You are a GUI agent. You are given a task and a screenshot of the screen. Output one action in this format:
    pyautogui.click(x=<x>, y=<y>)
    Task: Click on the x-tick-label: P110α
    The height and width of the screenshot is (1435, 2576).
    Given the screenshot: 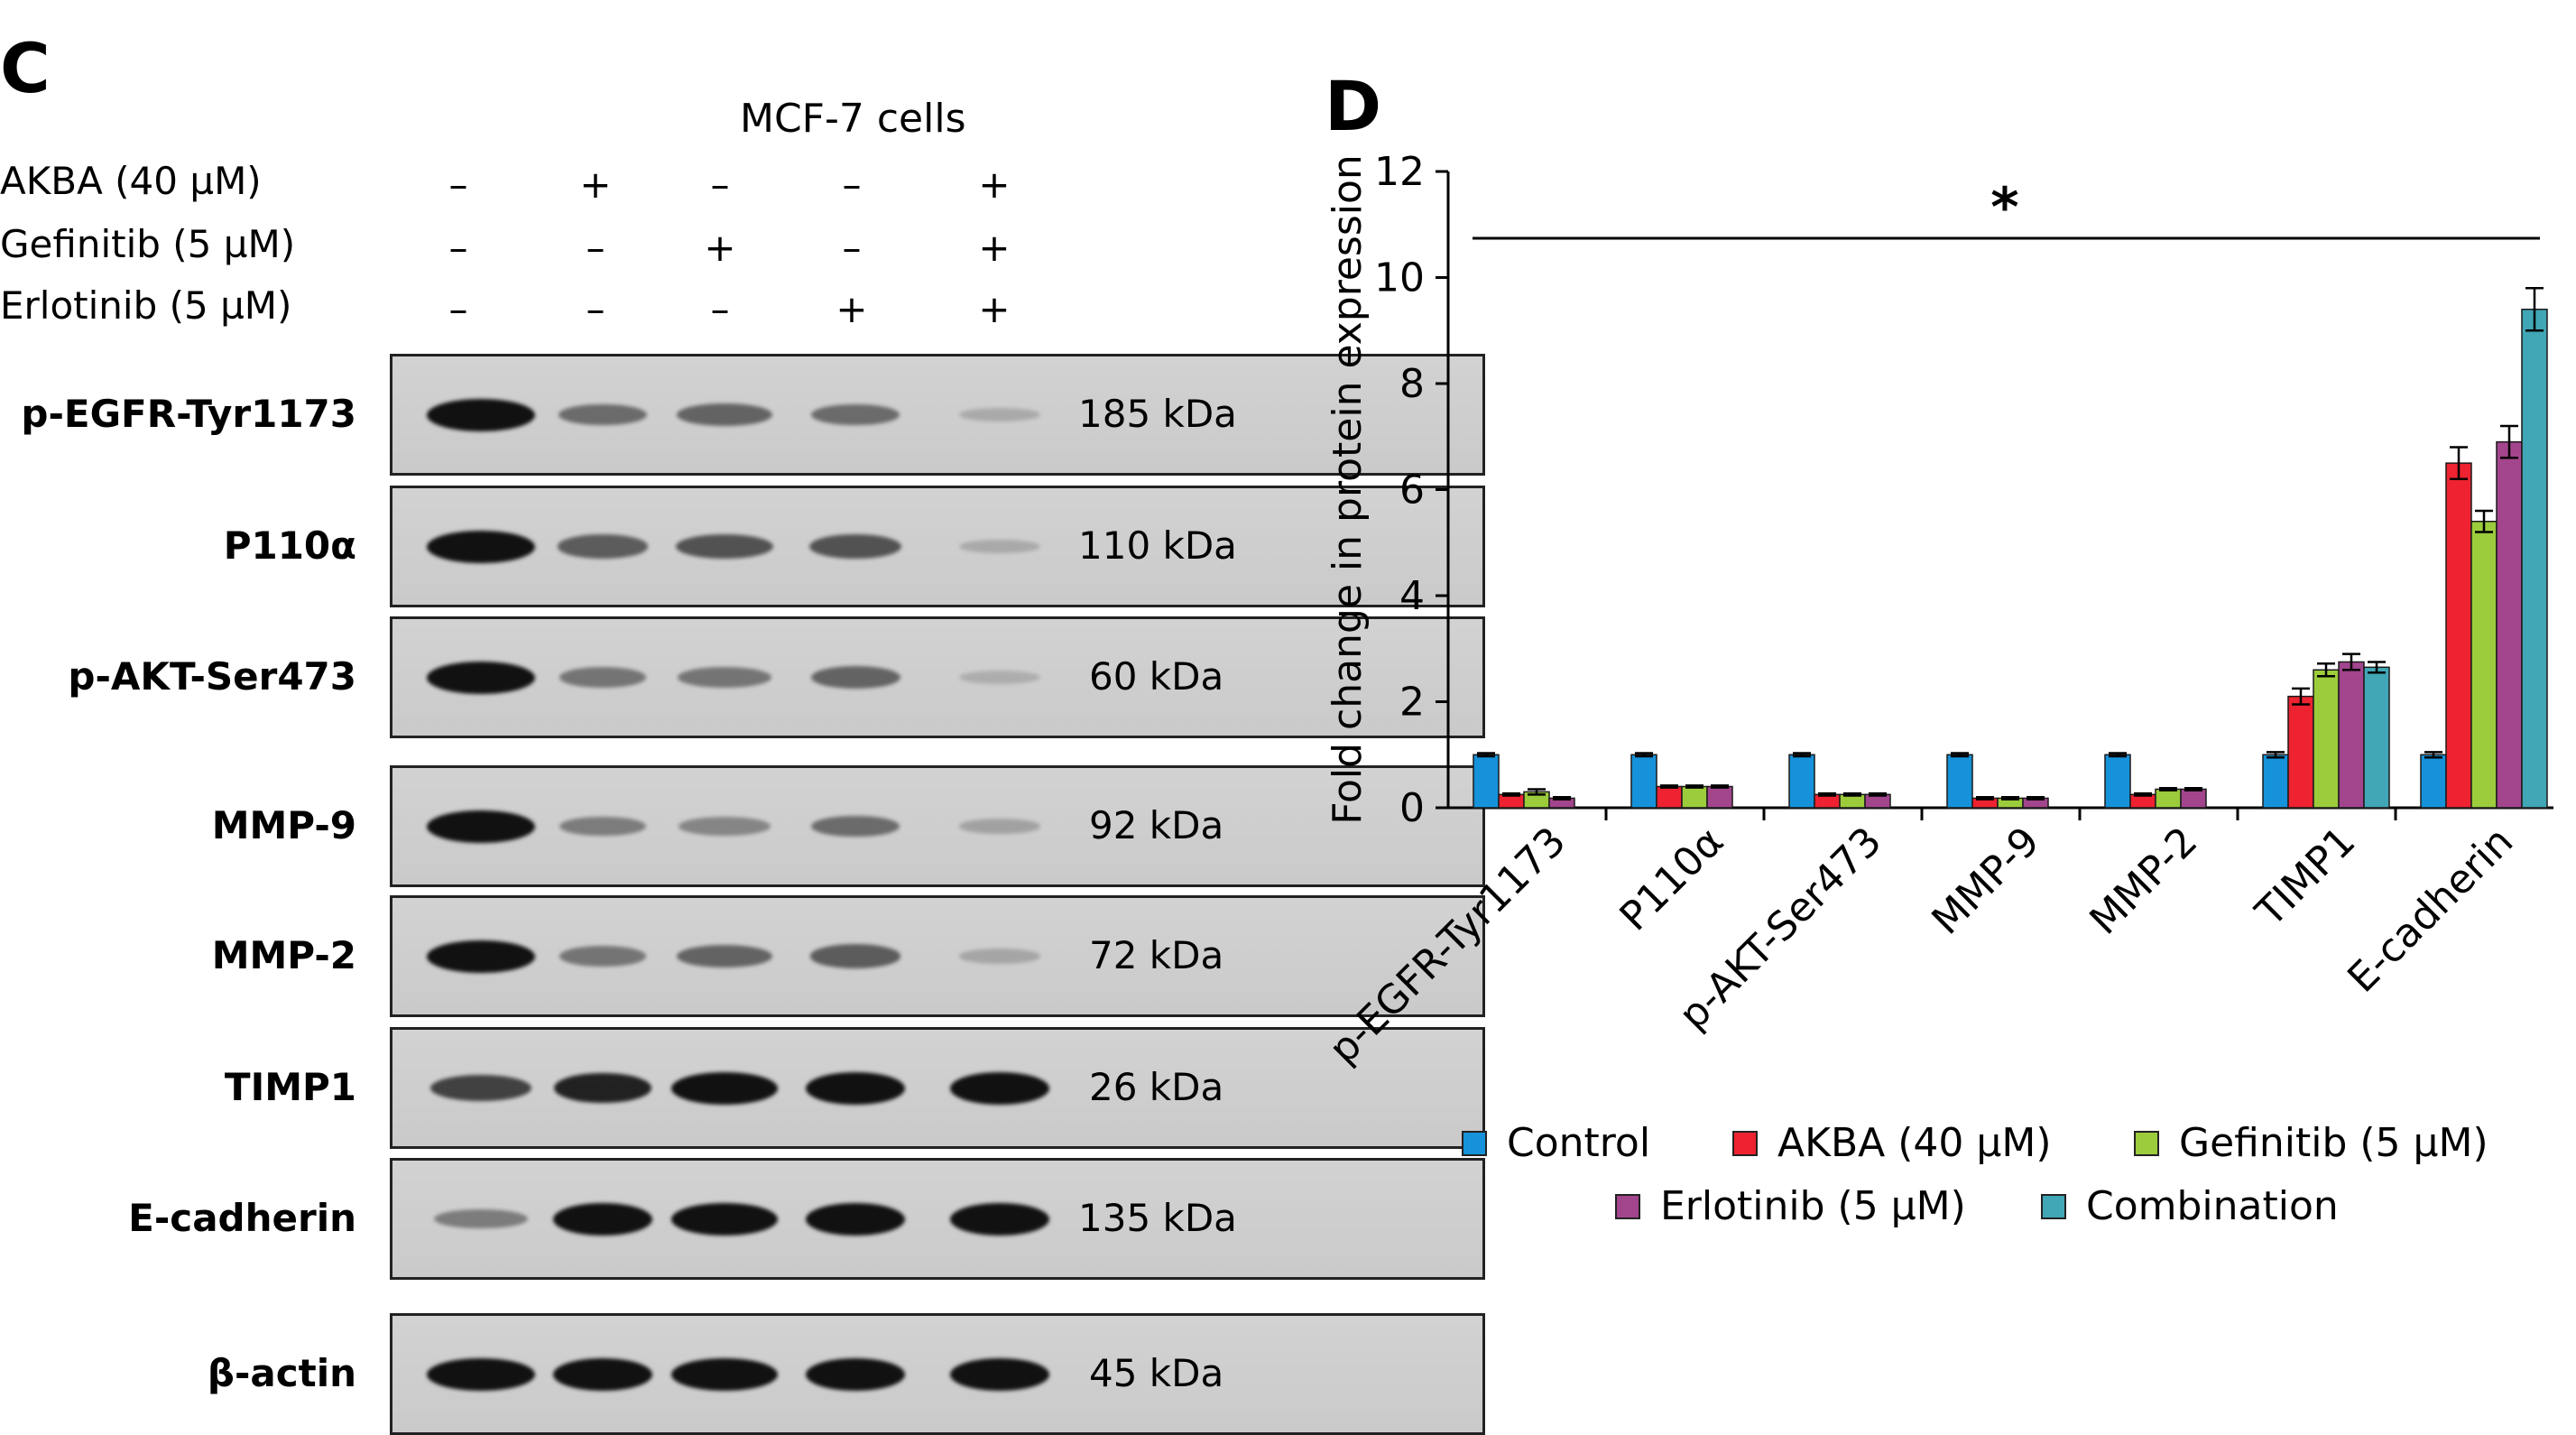 What is the action you would take?
    pyautogui.click(x=1672, y=880)
    